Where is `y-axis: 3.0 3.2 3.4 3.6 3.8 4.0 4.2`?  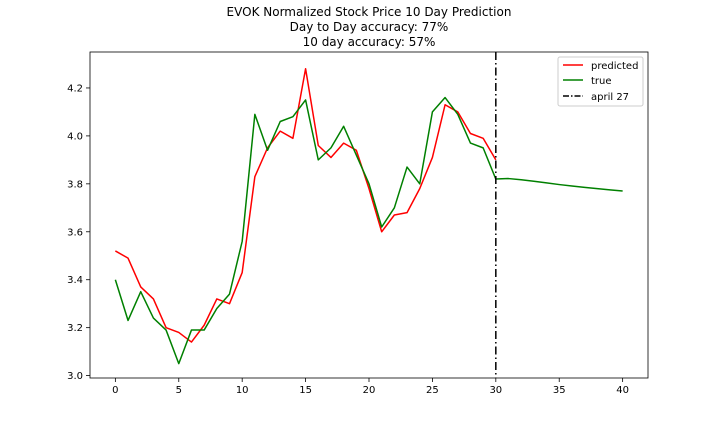
y-axis: 3.0 3.2 3.4 3.6 3.8 4.0 4.2 is located at coordinates (78, 232).